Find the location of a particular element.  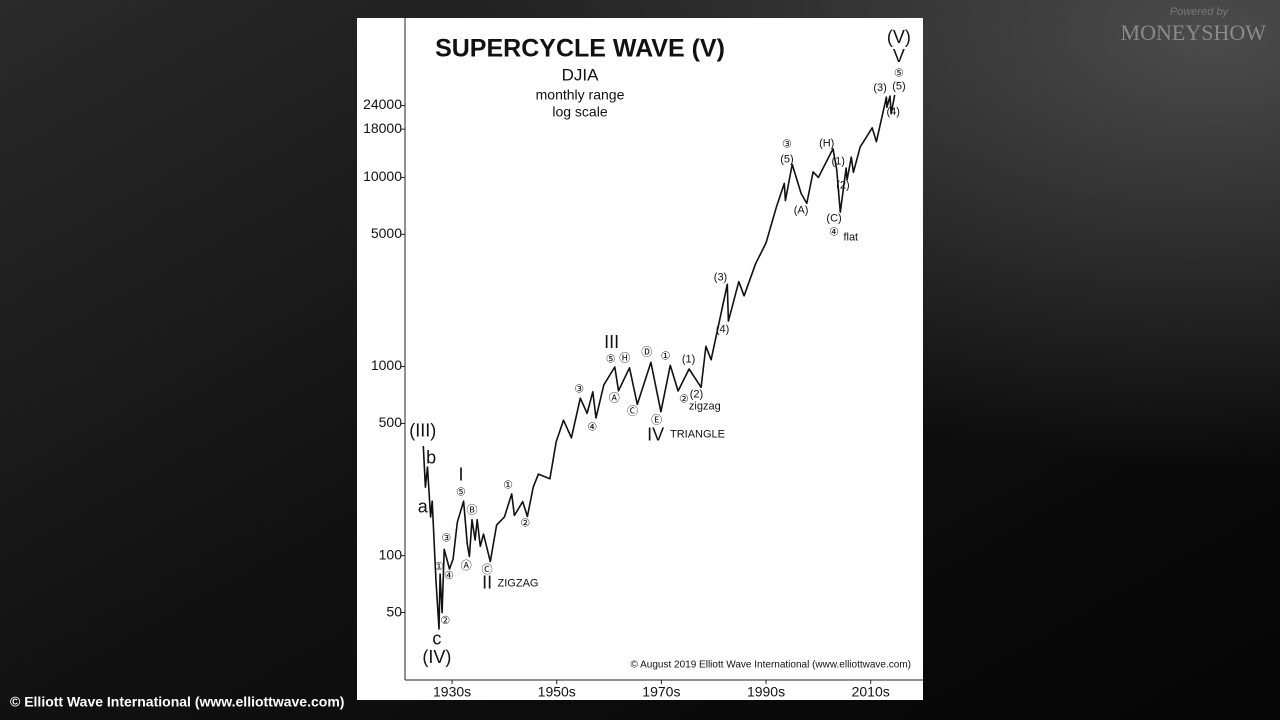

wave-label: I is located at coordinates (460, 474).